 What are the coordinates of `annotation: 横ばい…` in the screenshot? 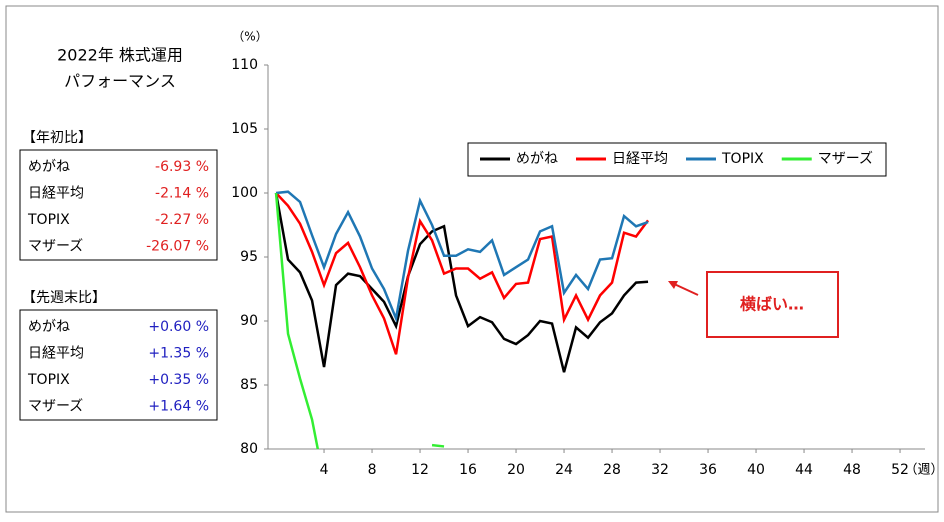 It's located at (772, 304).